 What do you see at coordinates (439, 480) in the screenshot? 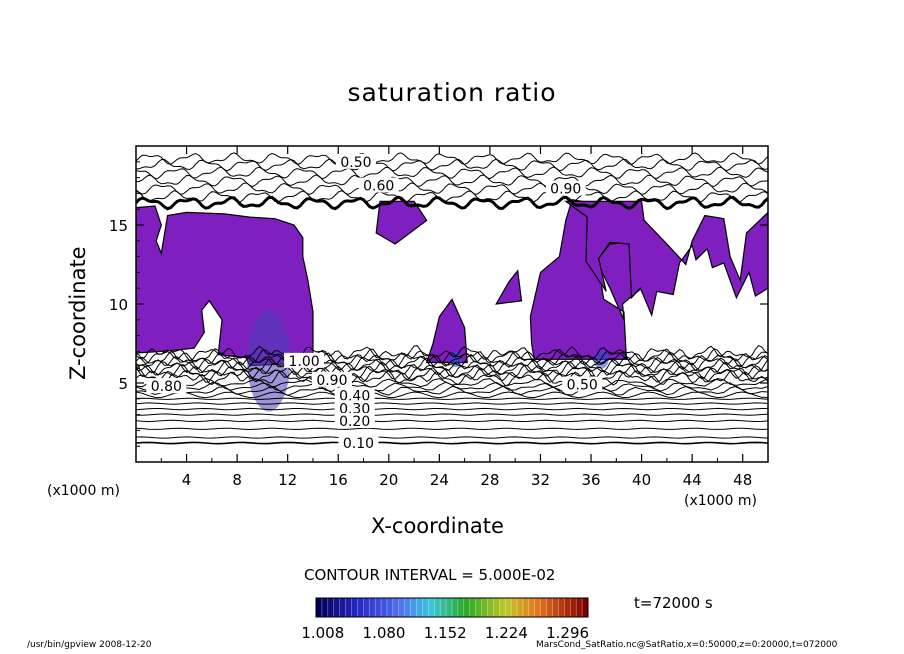
I see `x-tick-label: 24` at bounding box center [439, 480].